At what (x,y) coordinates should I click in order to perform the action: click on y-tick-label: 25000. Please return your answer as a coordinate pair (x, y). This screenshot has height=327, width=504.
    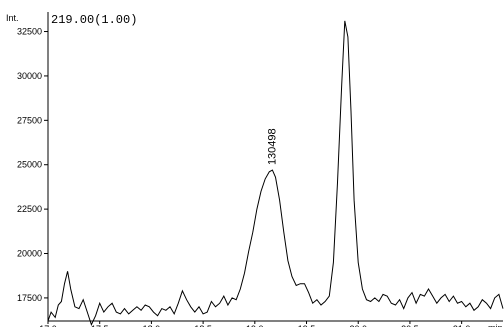
    Looking at the image, I should click on (29, 165).